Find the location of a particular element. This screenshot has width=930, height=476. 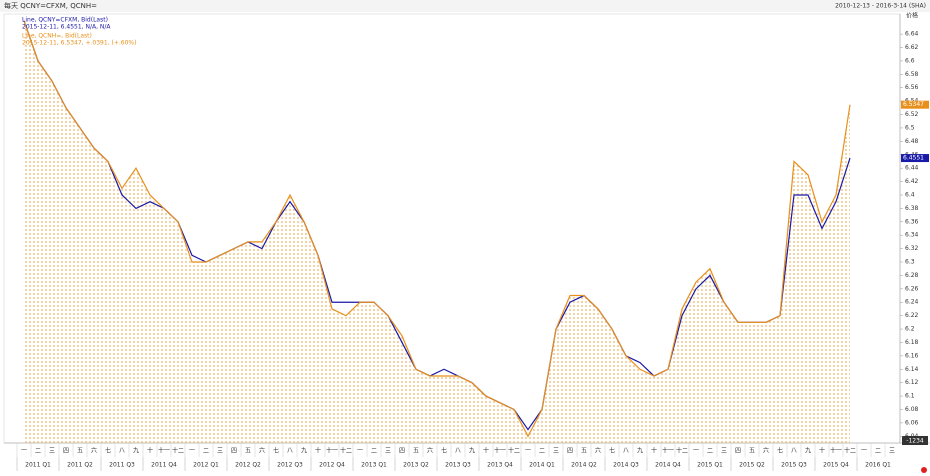

y-tick-label: 6.6 is located at coordinates (910, 60).